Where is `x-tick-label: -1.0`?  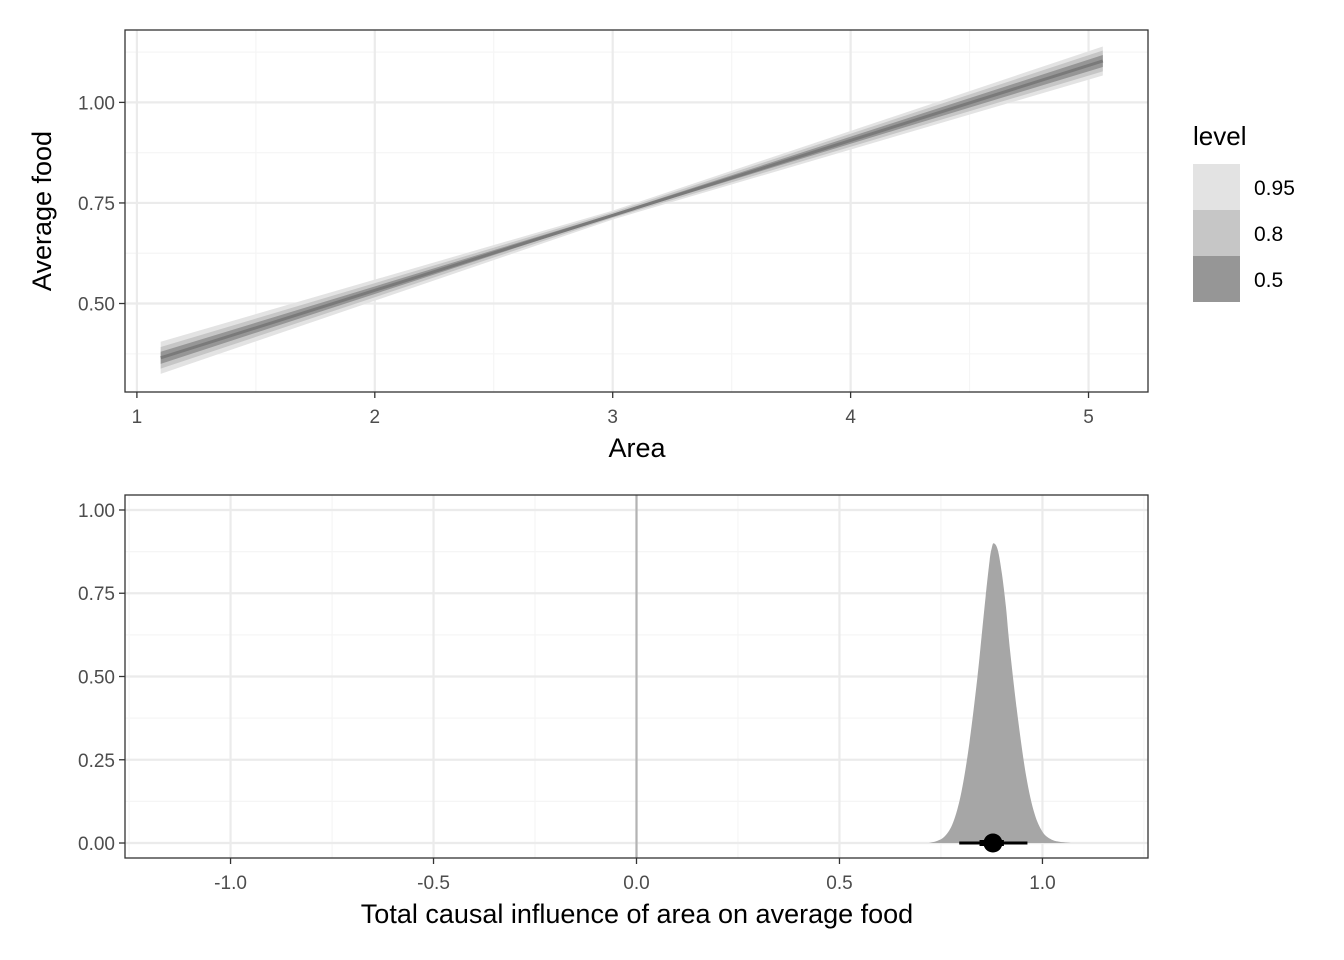 x-tick-label: -1.0 is located at coordinates (230, 883).